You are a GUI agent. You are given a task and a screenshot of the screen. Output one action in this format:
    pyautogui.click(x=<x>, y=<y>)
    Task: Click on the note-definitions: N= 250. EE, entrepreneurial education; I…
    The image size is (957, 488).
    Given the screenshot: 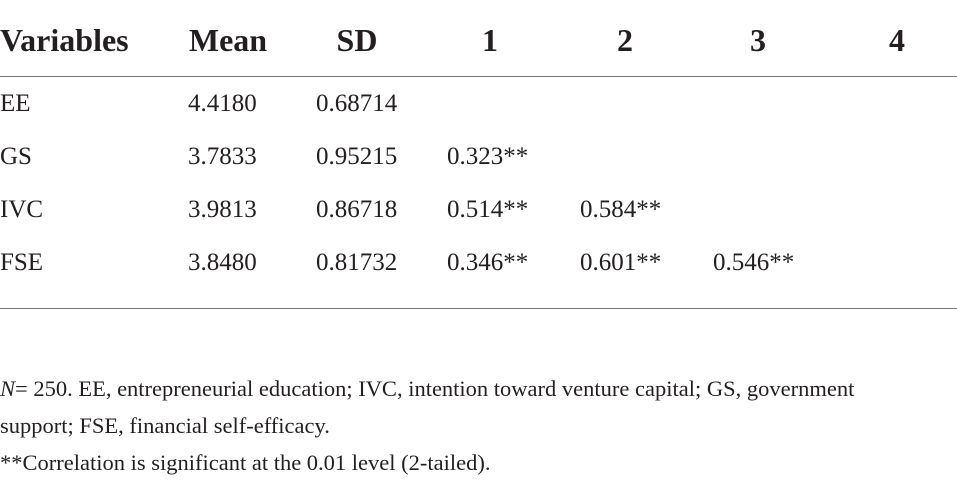 What is the action you would take?
    pyautogui.click(x=452, y=407)
    